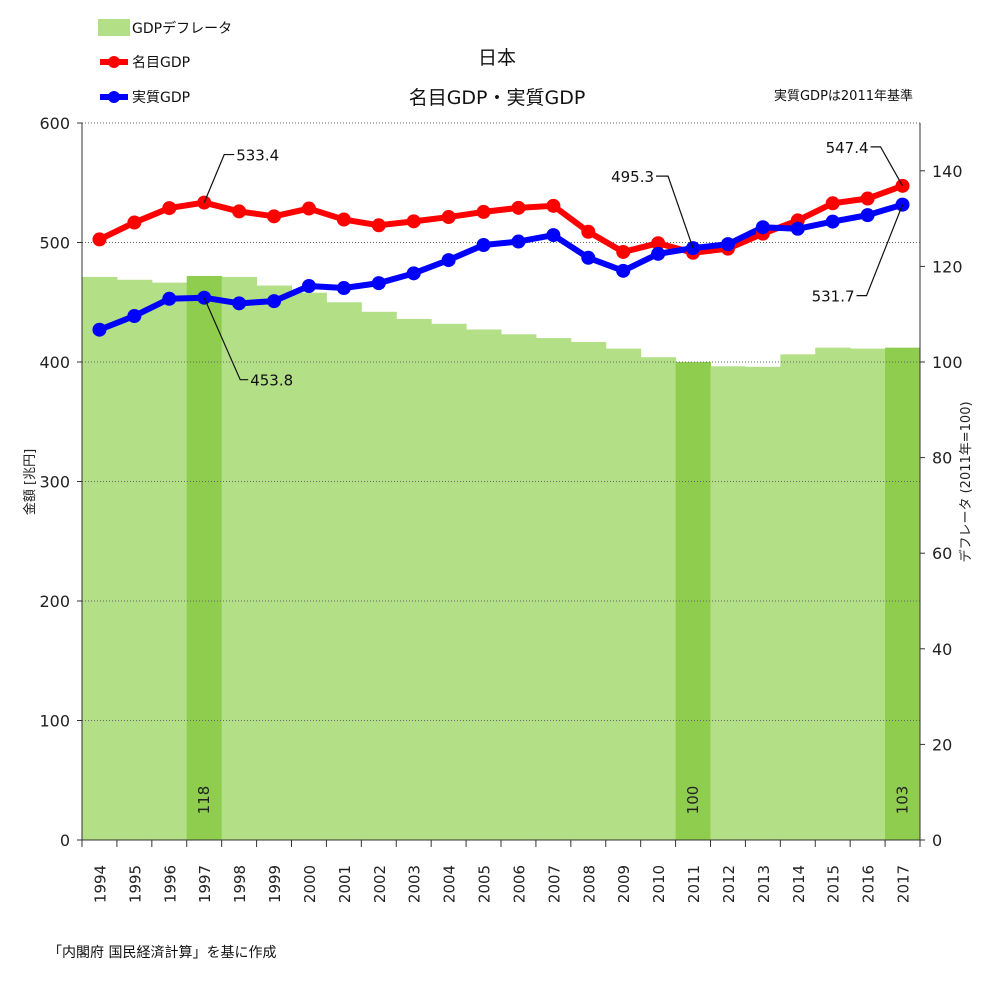 This screenshot has width=995, height=995. What do you see at coordinates (867, 215) in the screenshot?
I see `point-real-2016` at bounding box center [867, 215].